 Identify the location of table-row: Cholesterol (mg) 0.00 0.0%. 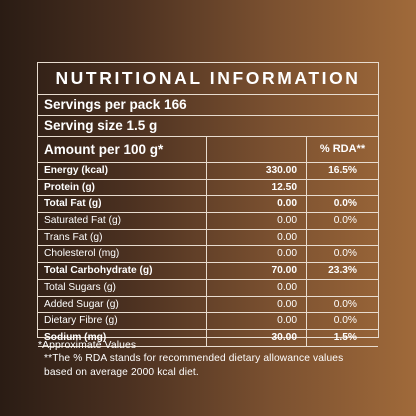
(208, 255).